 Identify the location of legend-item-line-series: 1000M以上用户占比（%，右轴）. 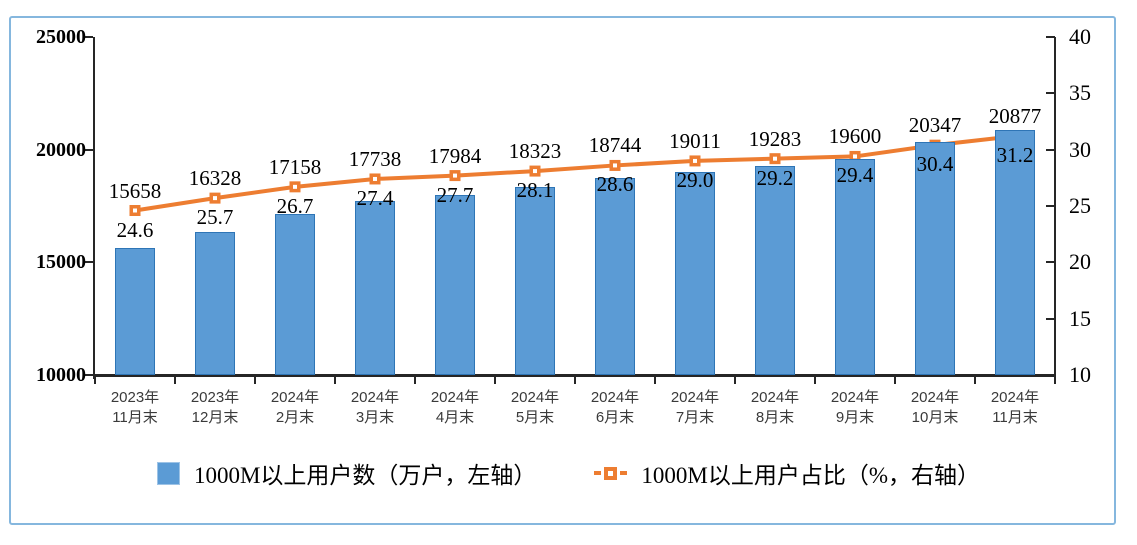
(787, 473).